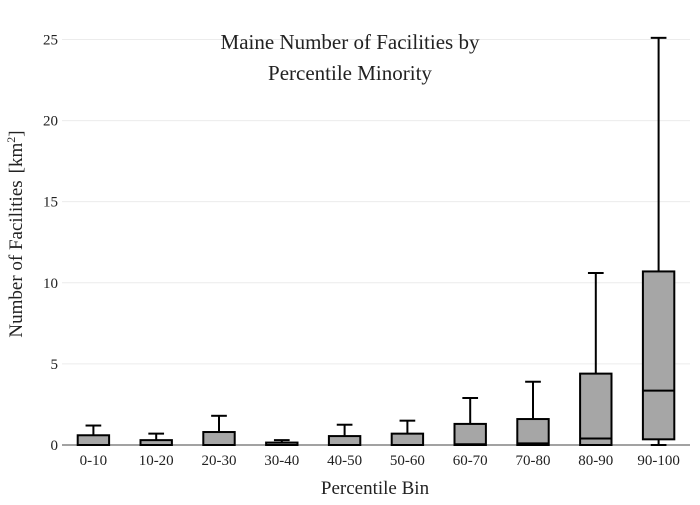 The height and width of the screenshot is (505, 700). Describe the element at coordinates (16, 133) in the screenshot. I see `y-axis-title-unit-close: ]` at that location.